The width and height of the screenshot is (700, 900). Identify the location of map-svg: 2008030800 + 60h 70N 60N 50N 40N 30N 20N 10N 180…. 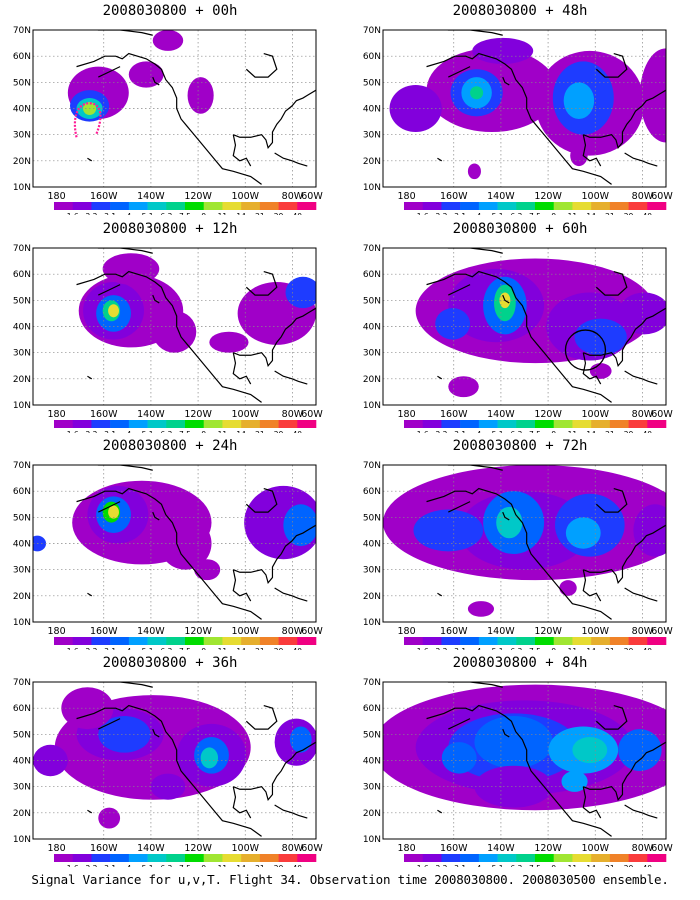
(518, 327).